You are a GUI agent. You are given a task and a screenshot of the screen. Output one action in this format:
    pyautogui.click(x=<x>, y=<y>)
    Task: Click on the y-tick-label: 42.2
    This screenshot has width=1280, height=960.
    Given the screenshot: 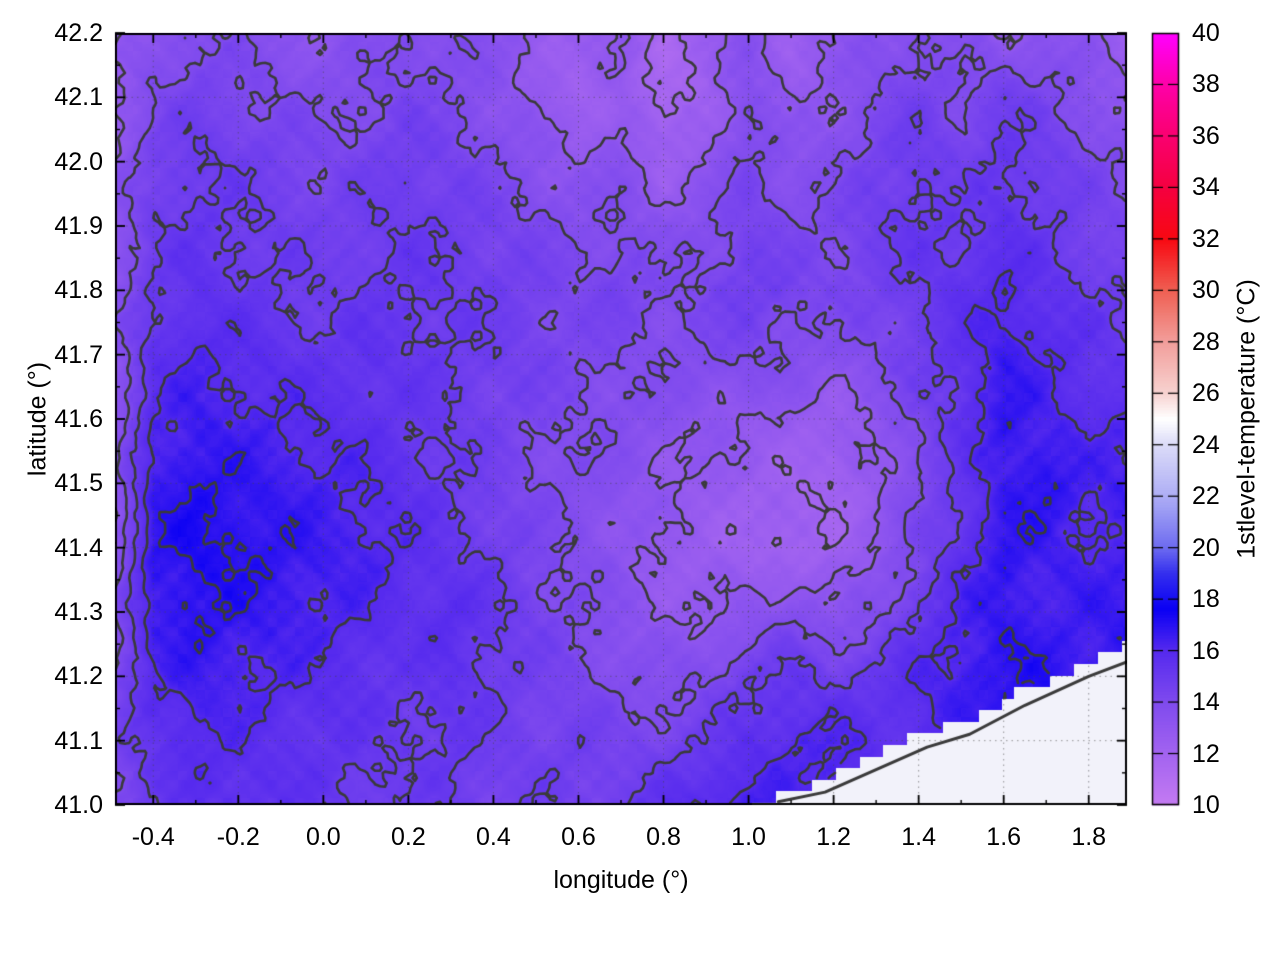 What is the action you would take?
    pyautogui.click(x=78, y=33)
    